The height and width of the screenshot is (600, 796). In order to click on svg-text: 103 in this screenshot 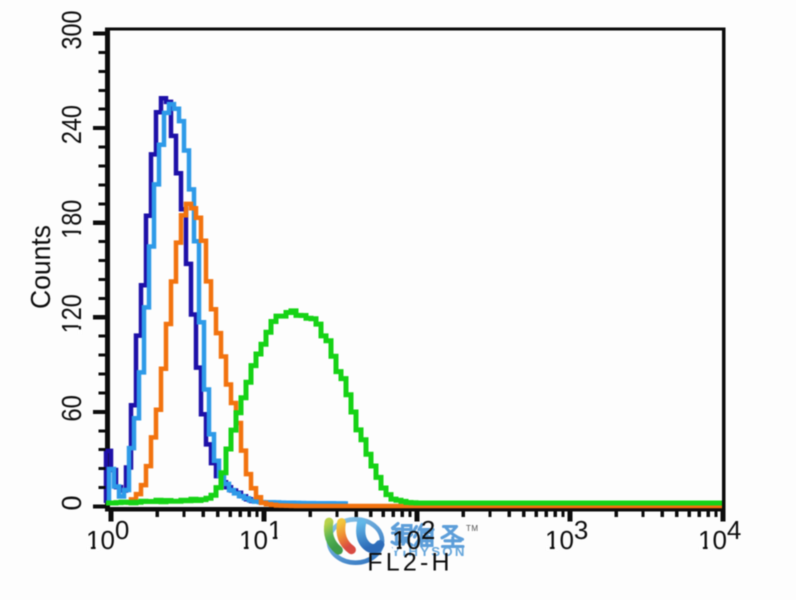, I will do `click(566, 535)`.